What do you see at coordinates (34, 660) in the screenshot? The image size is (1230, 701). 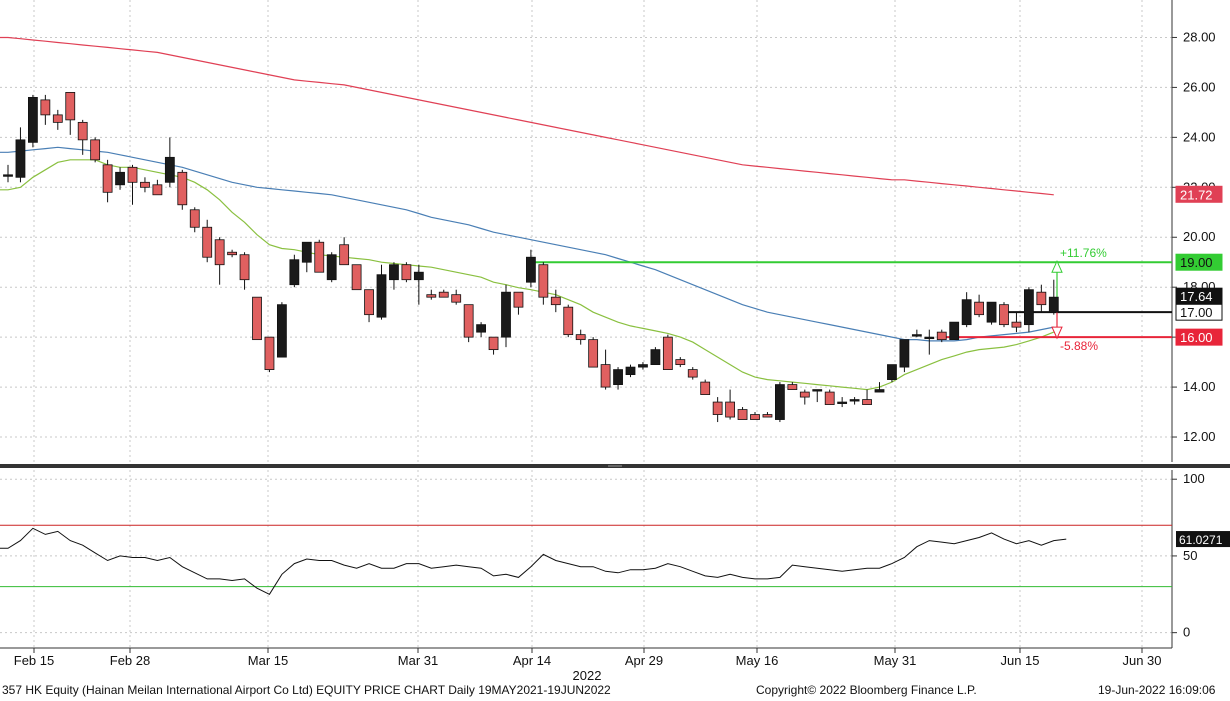 I see `x-tick-label: Feb 15` at bounding box center [34, 660].